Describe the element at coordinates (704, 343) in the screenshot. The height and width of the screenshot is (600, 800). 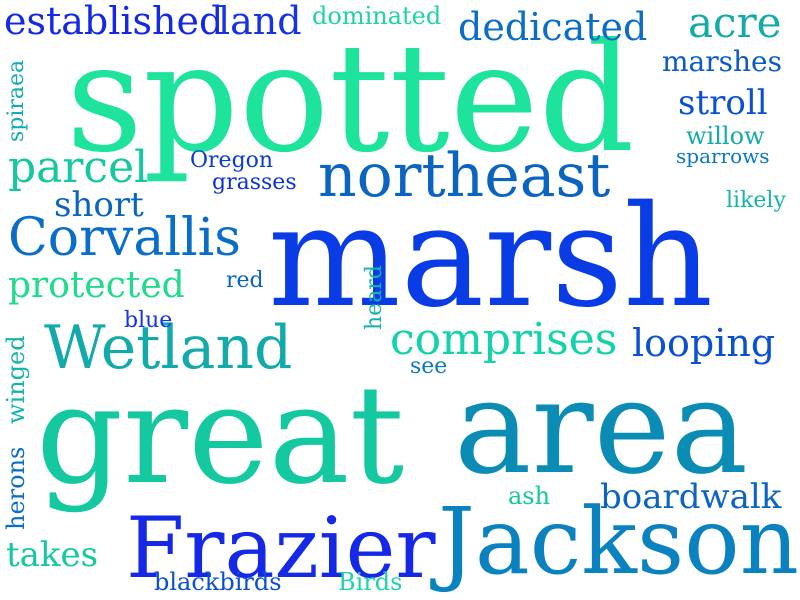
I see `word-looping: looping` at that location.